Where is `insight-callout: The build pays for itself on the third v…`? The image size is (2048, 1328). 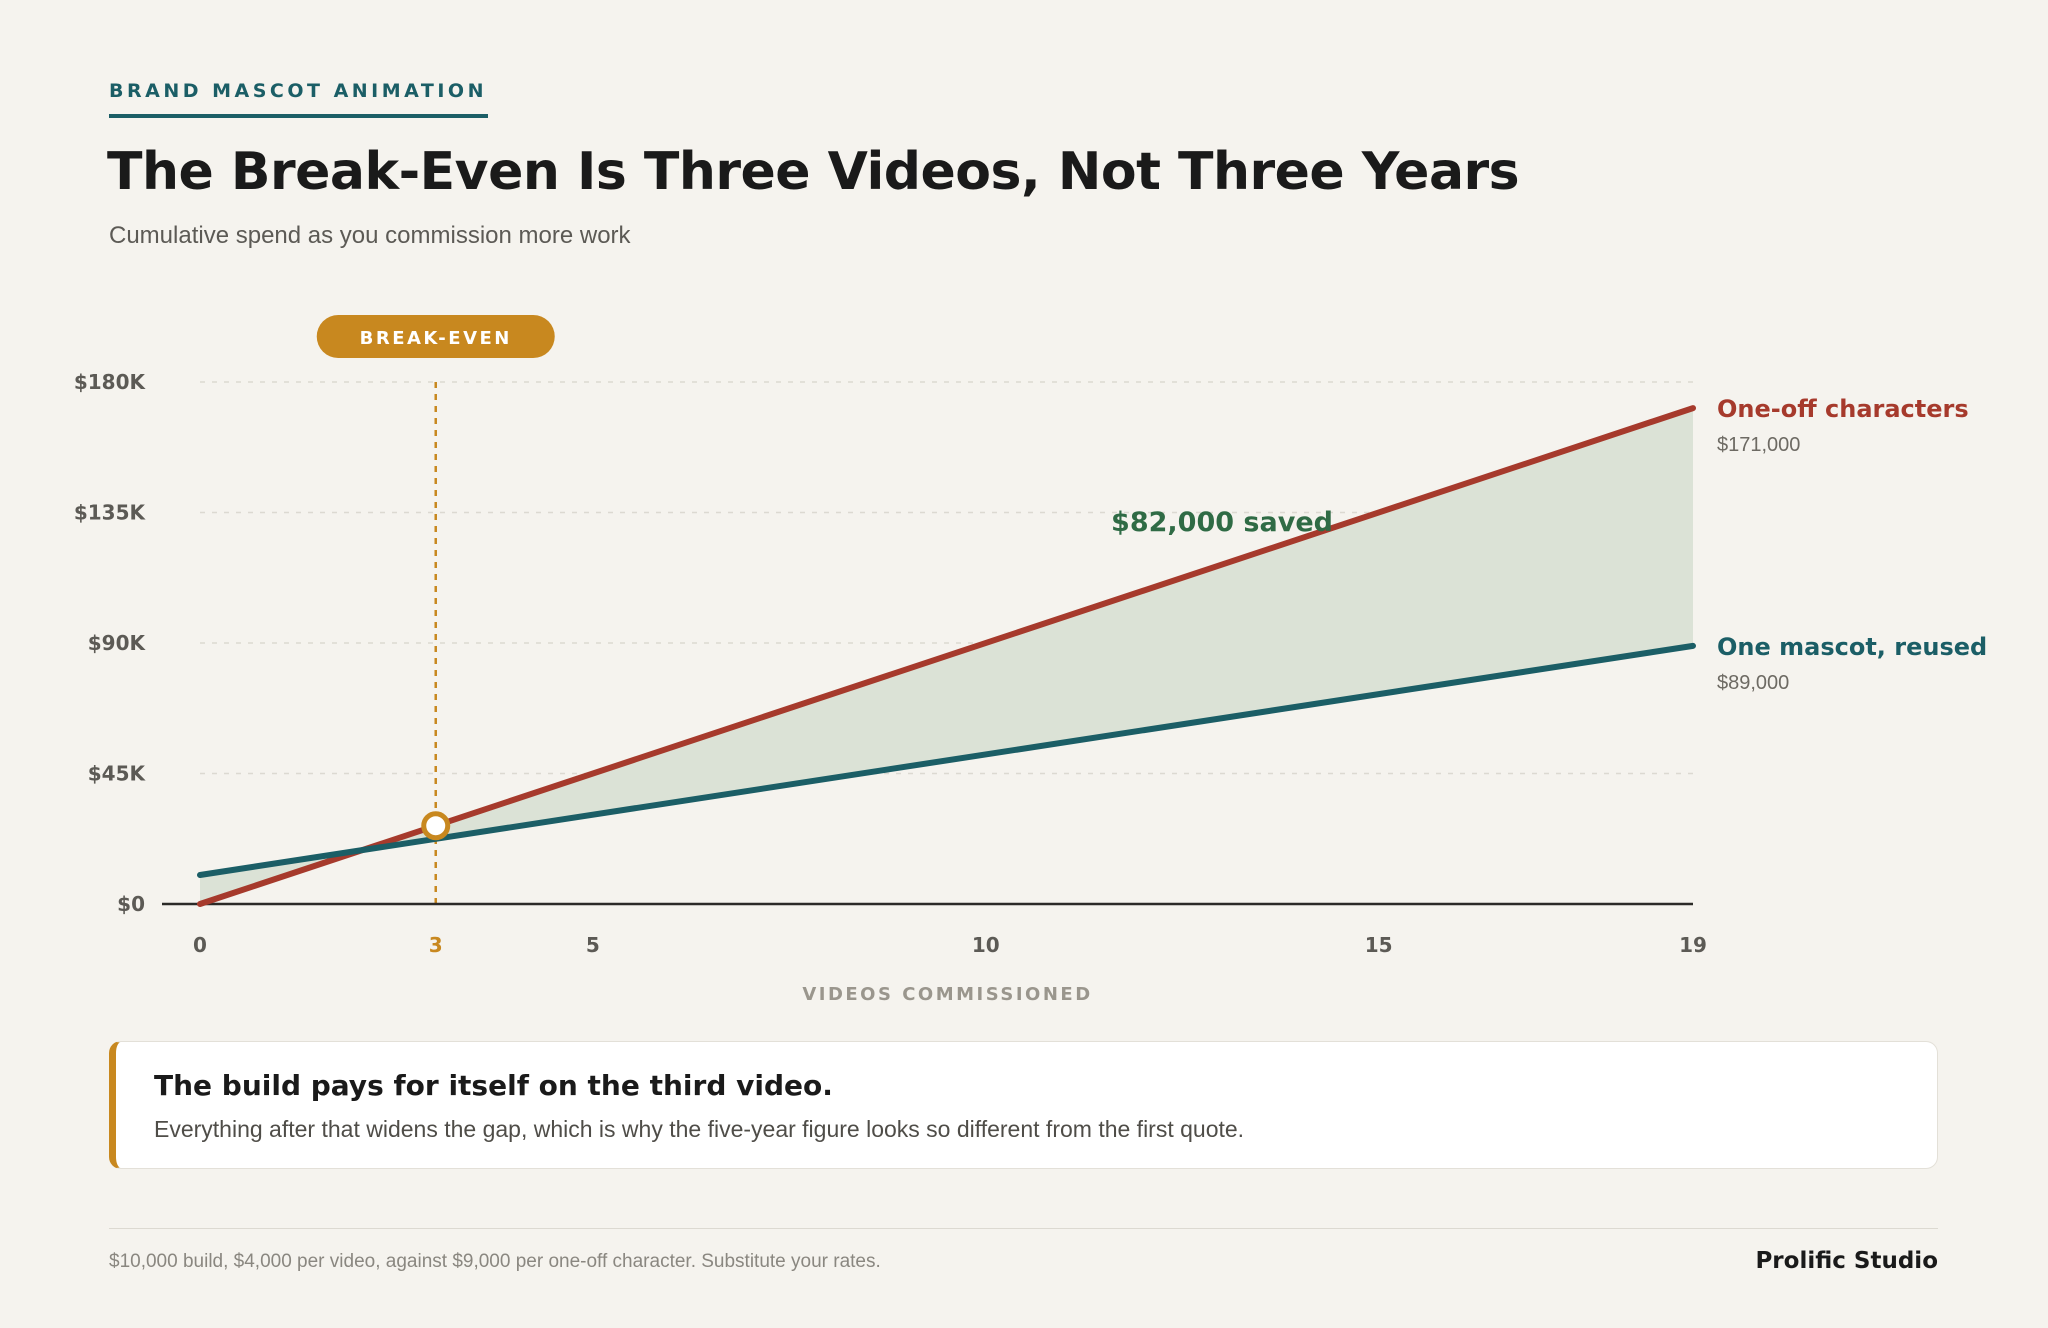
insight-callout: The build pays for itself on the third v… is located at coordinates (1023, 1105).